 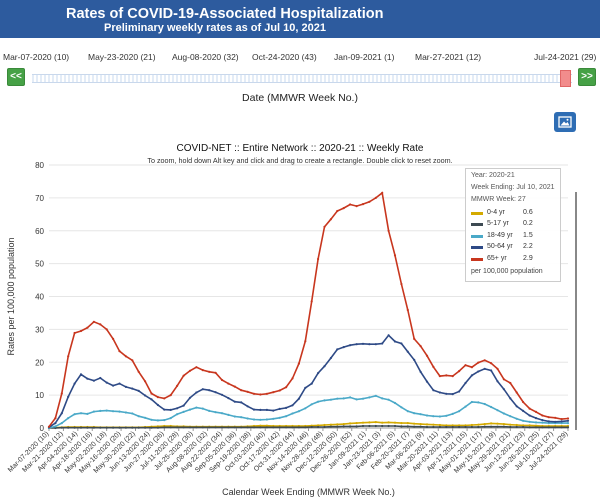 What do you see at coordinates (16, 77) in the screenshot?
I see `previous-week-button: <<` at bounding box center [16, 77].